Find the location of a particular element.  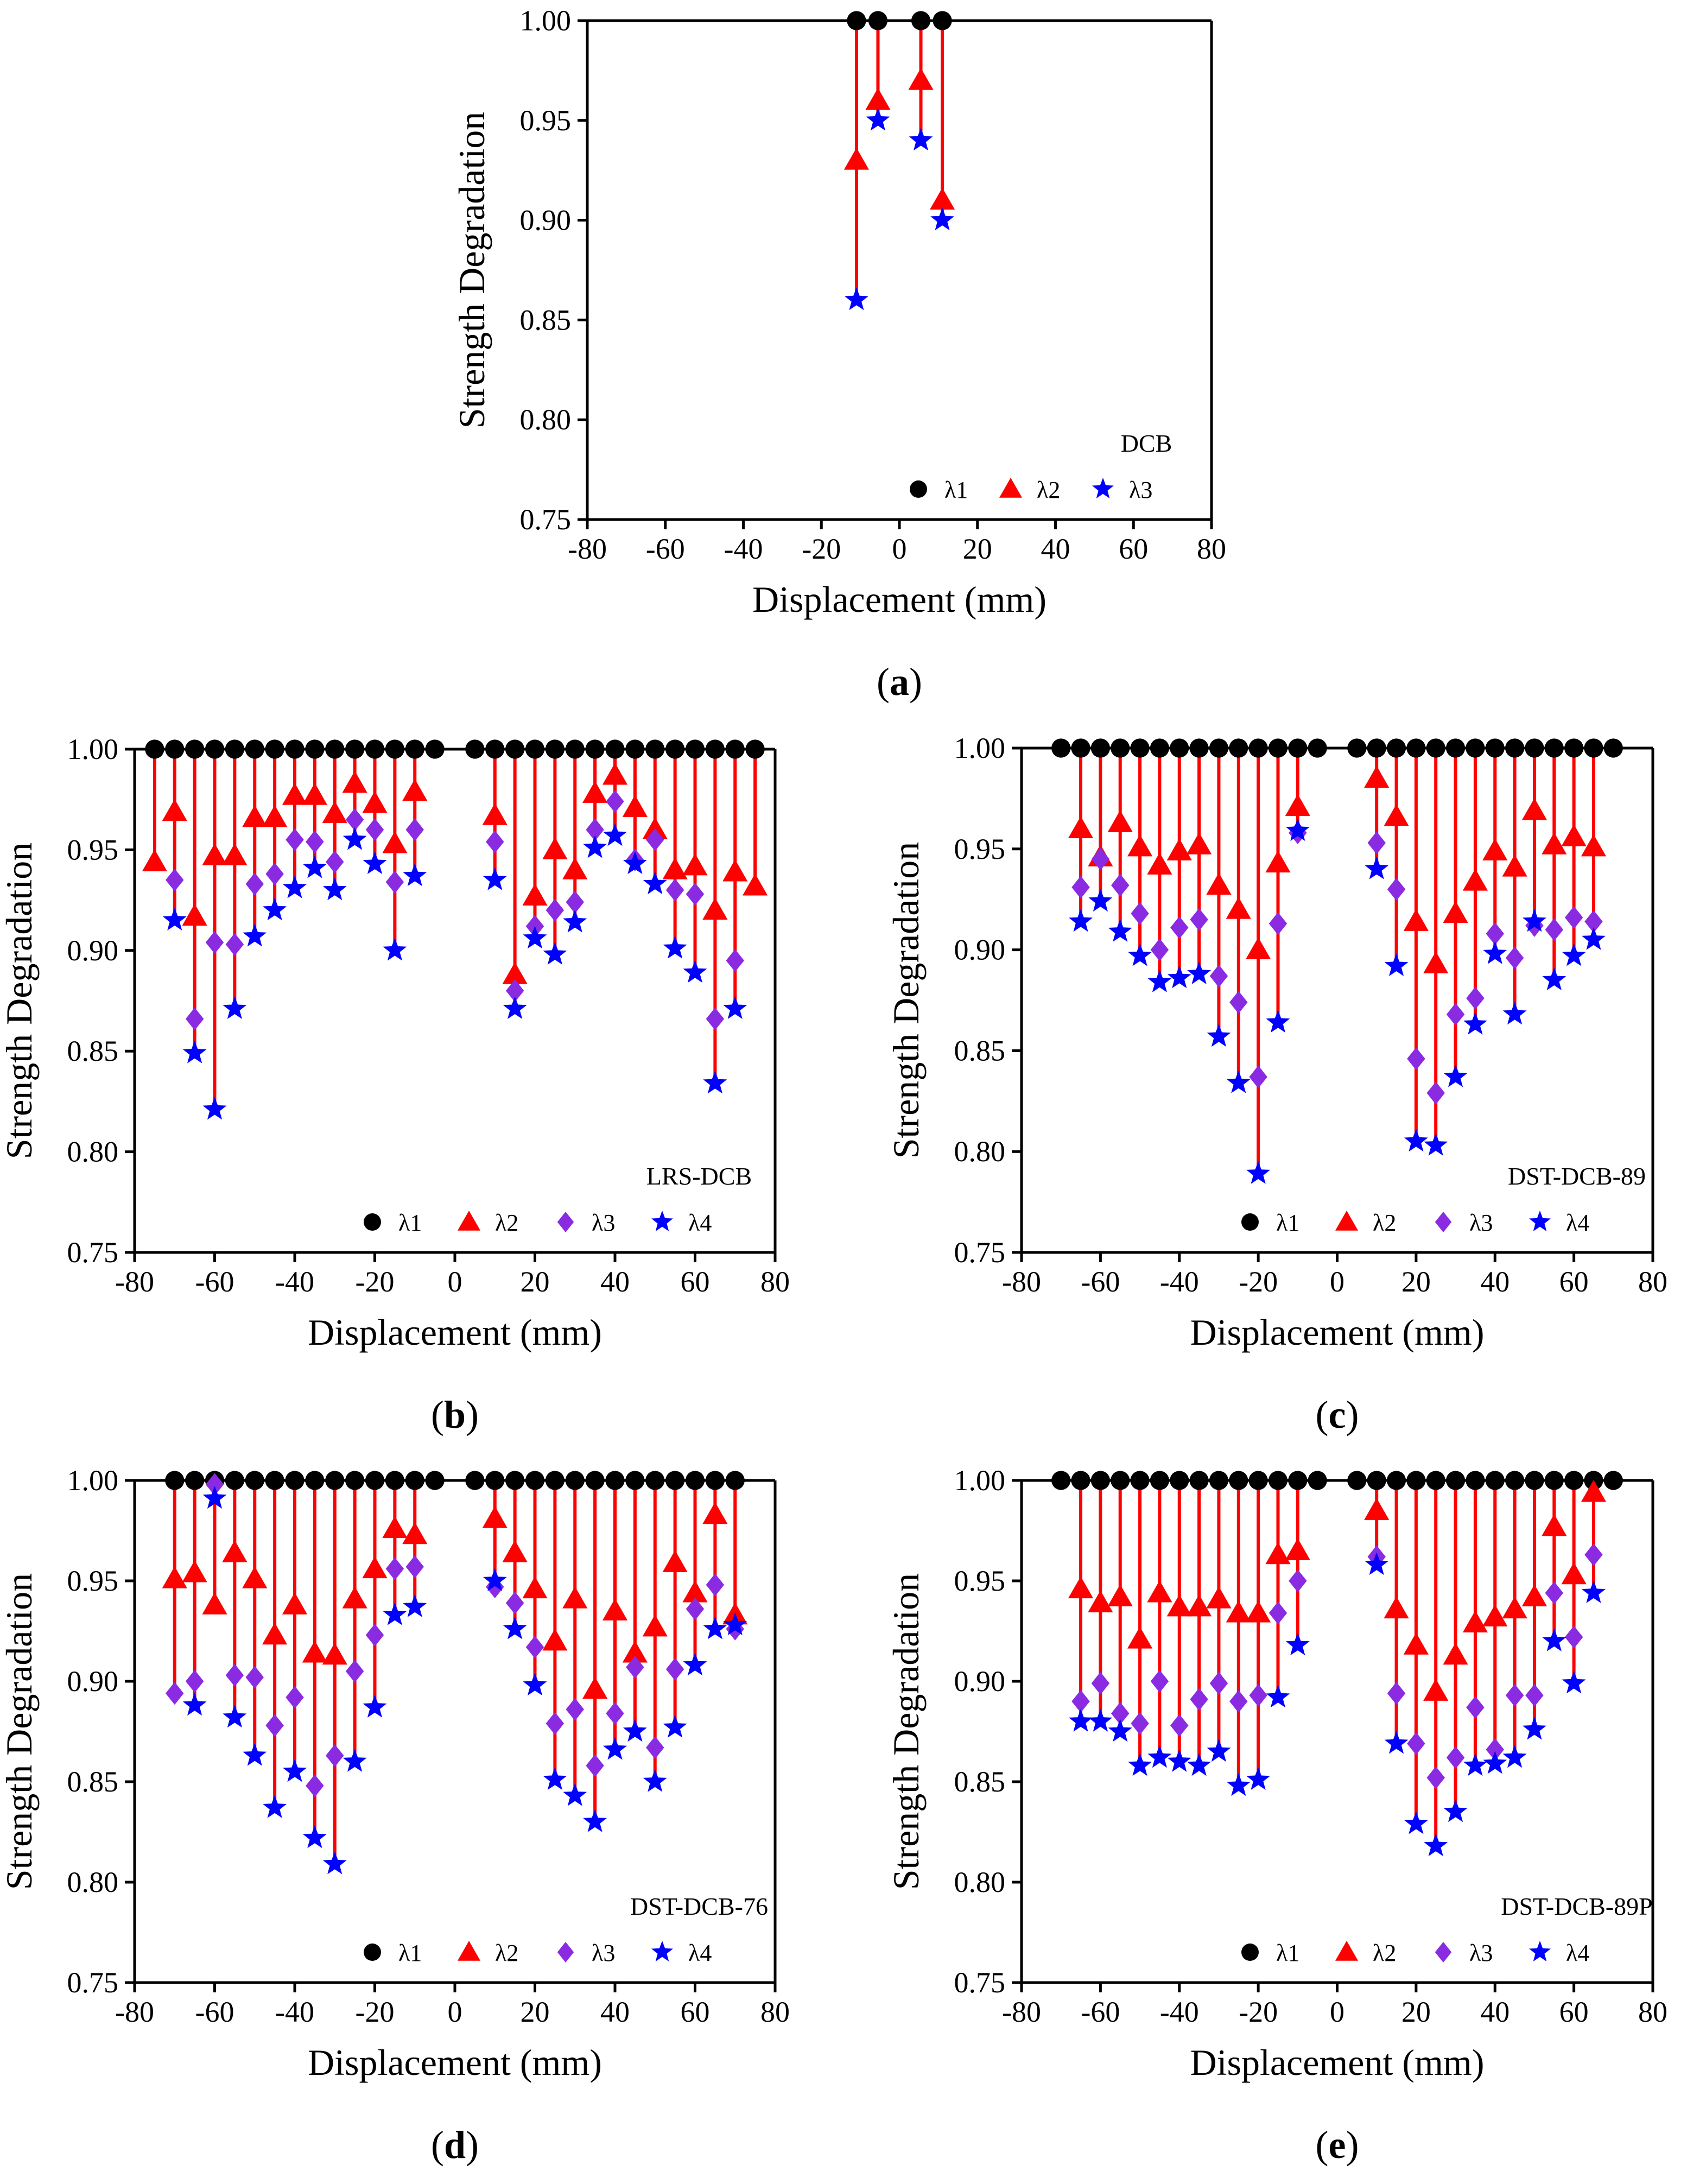

y-tick-label: 0.75 is located at coordinates (546, 519).